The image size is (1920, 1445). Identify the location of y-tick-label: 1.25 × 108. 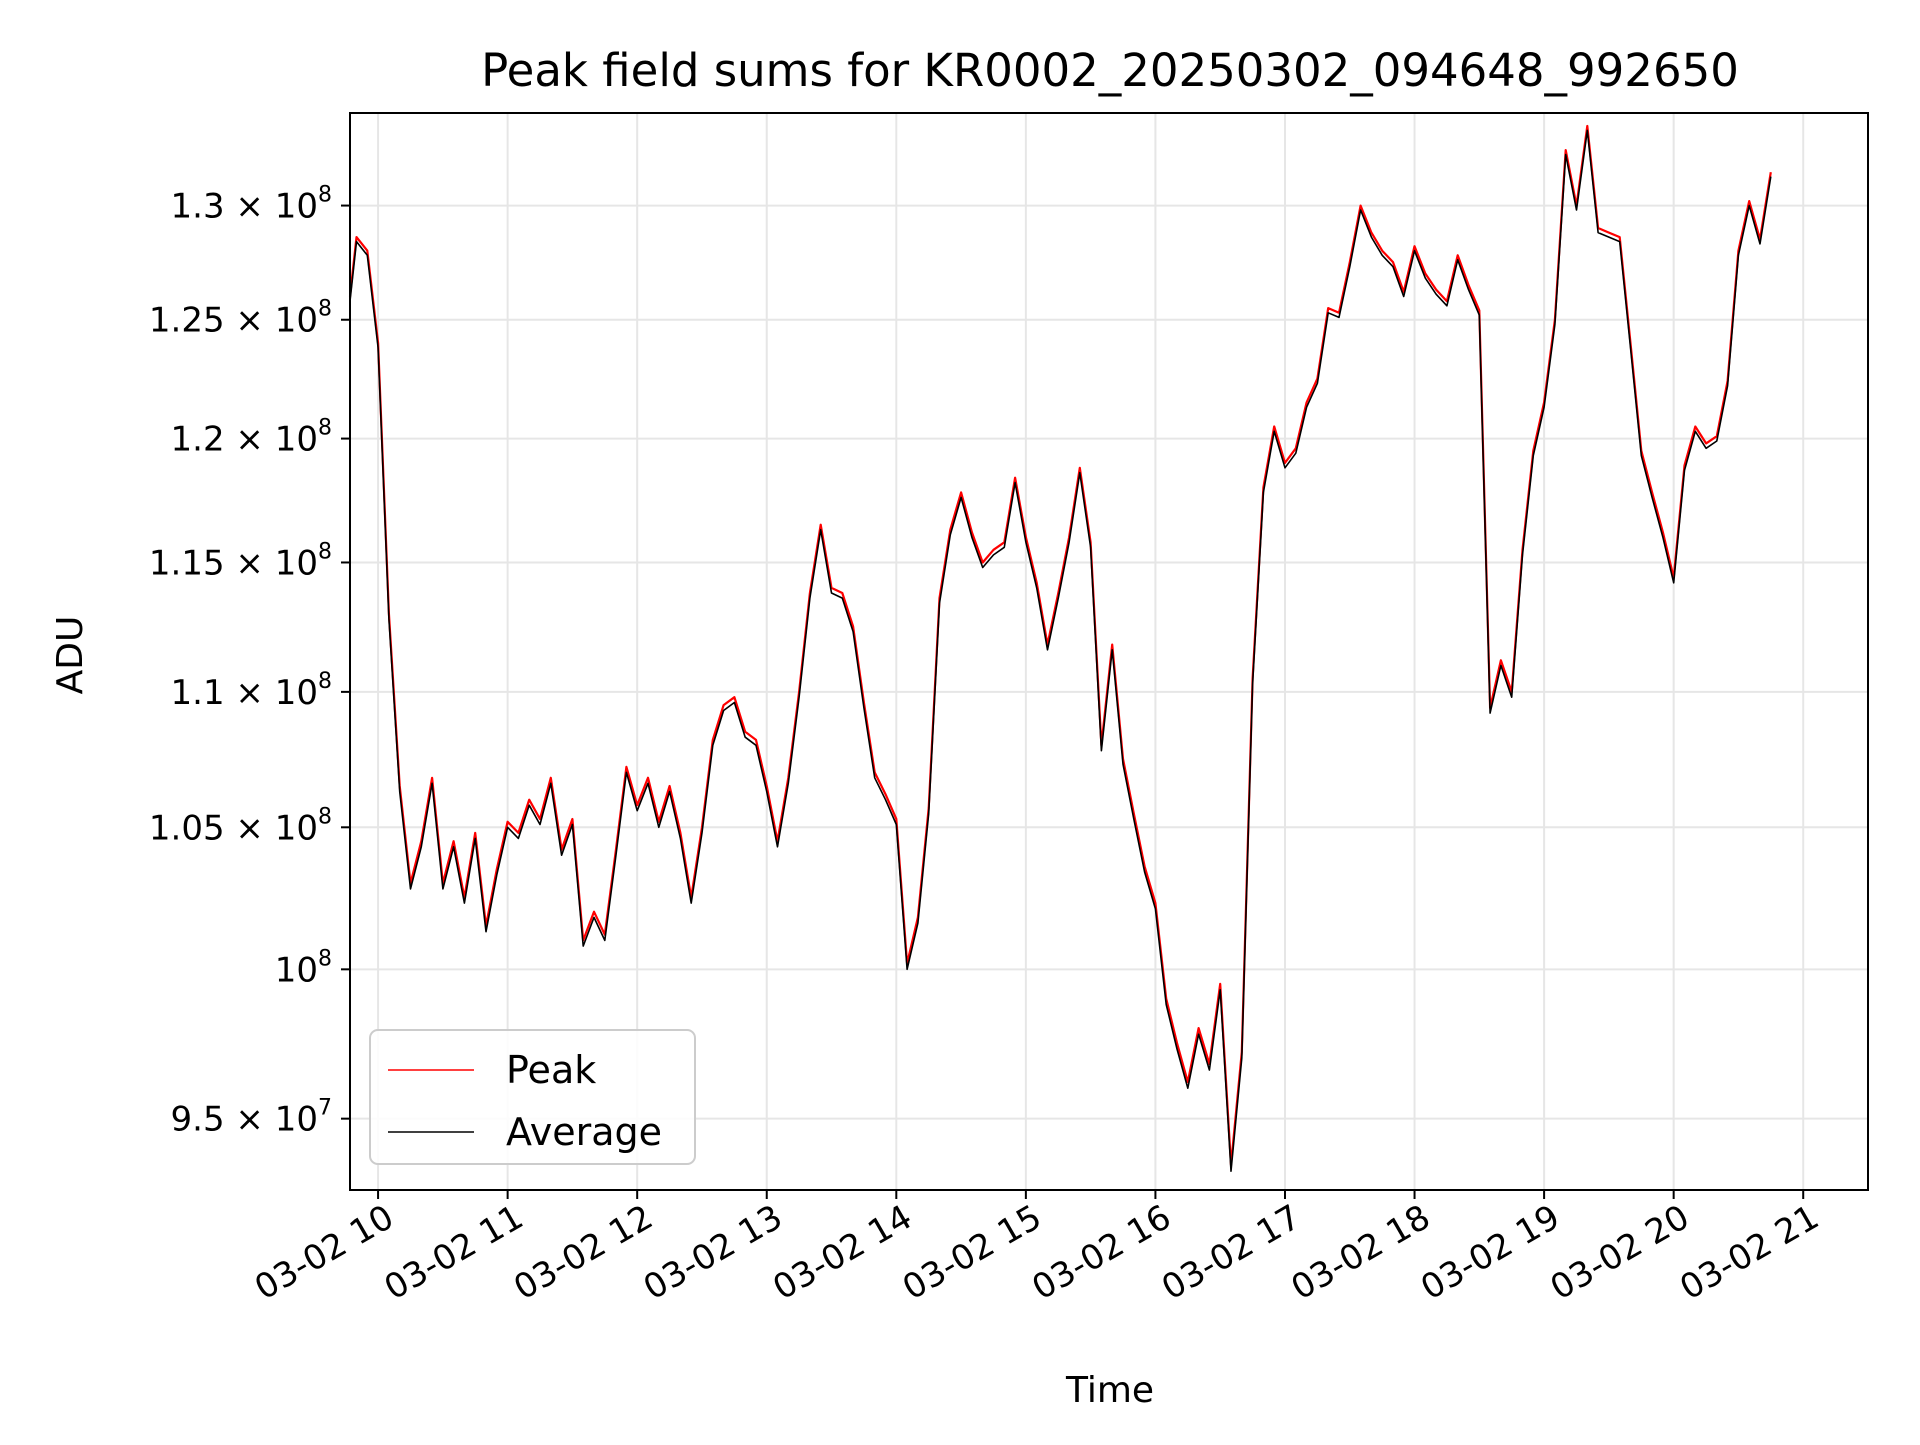
(240, 319).